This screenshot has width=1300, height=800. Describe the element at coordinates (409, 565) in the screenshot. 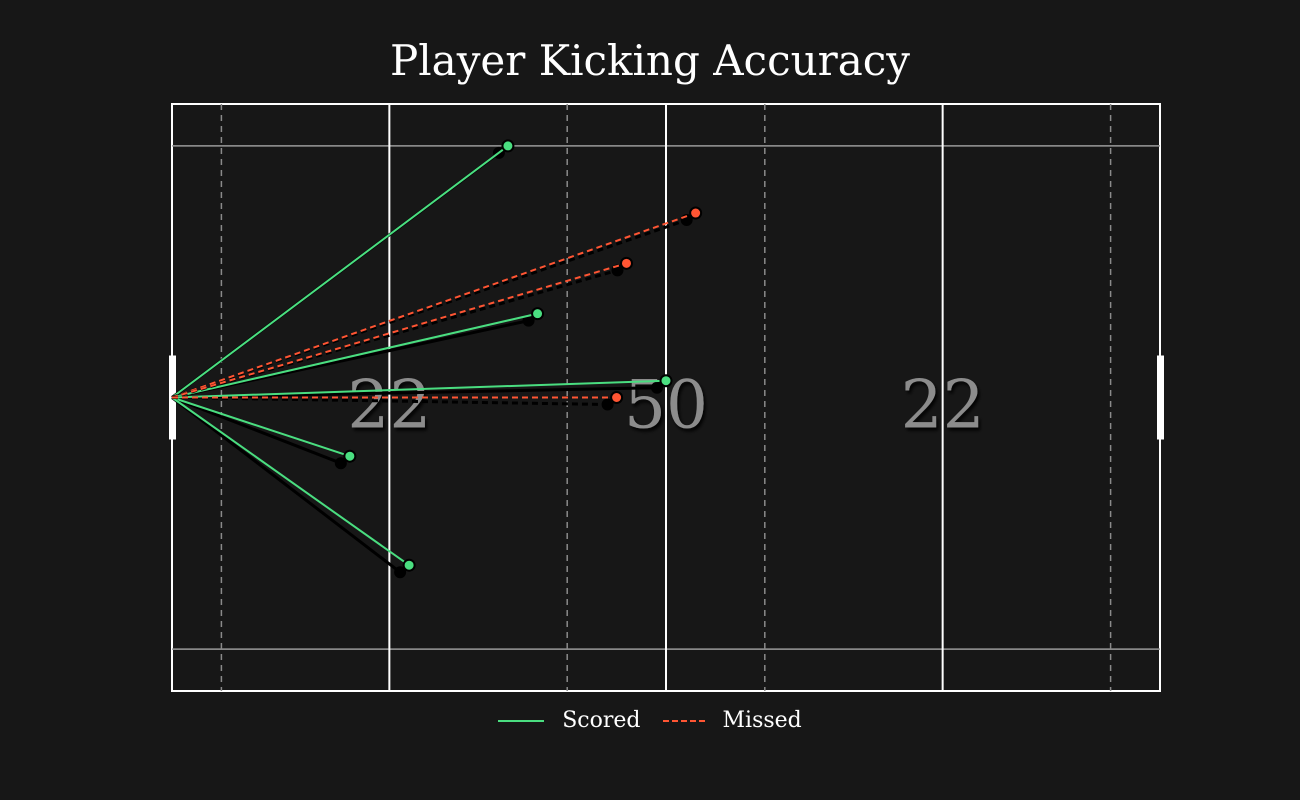

I see `scored-kick-4-point` at that location.